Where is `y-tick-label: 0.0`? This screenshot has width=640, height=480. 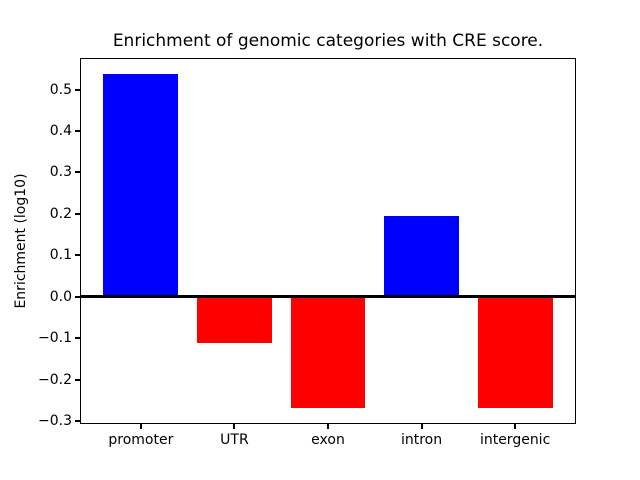 y-tick-label: 0.0 is located at coordinates (60, 296).